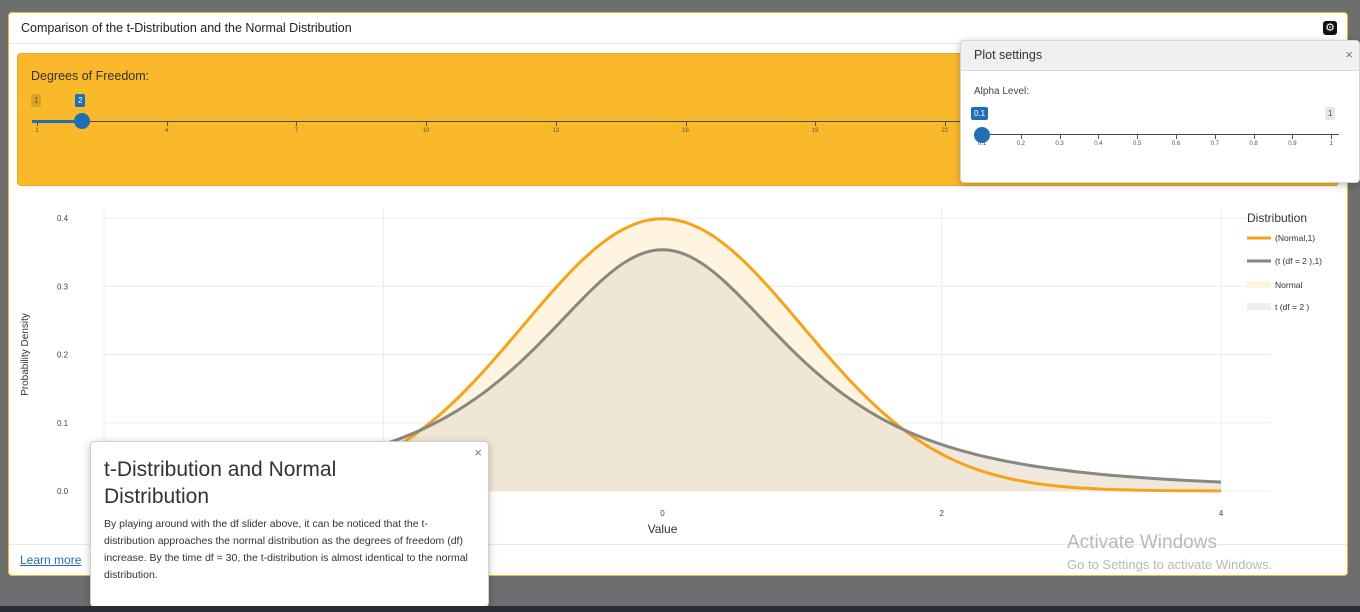 The image size is (1360, 612). I want to click on y-tick-label: 0.1, so click(63, 423).